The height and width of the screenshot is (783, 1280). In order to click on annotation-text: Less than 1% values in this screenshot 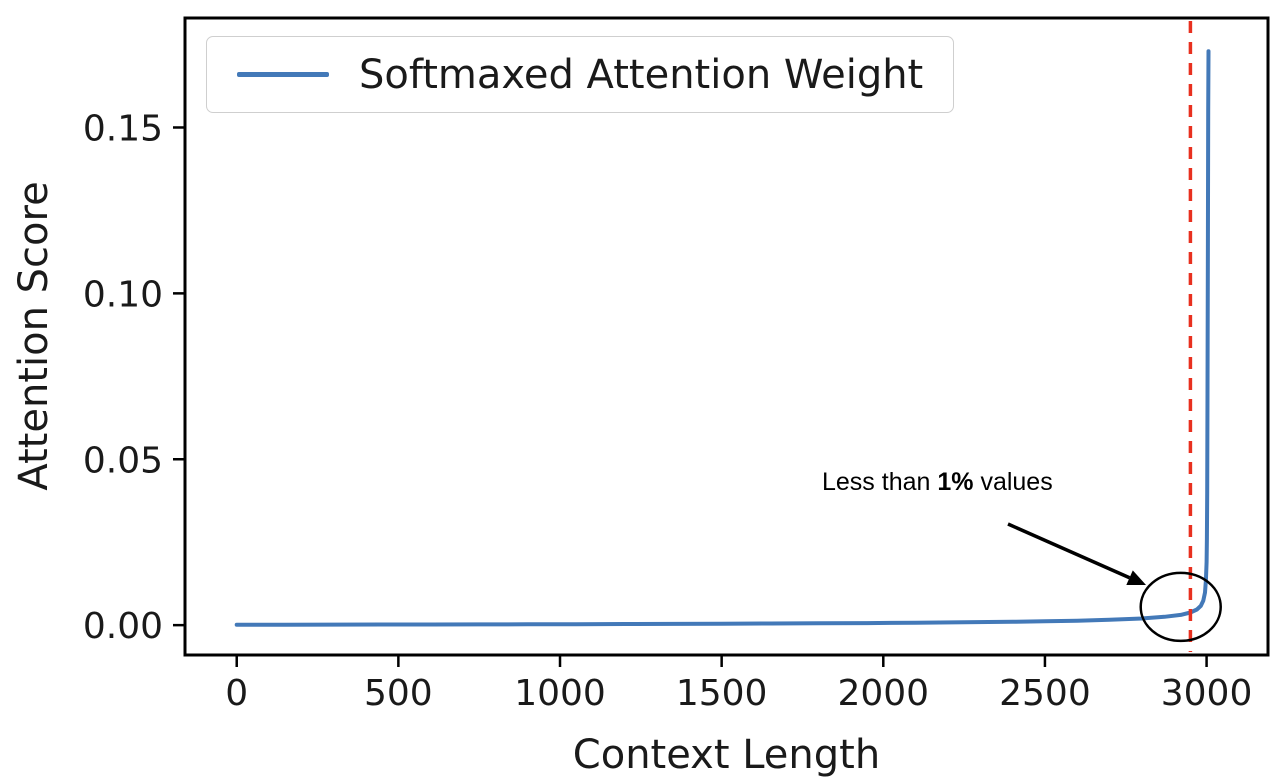, I will do `click(937, 482)`.